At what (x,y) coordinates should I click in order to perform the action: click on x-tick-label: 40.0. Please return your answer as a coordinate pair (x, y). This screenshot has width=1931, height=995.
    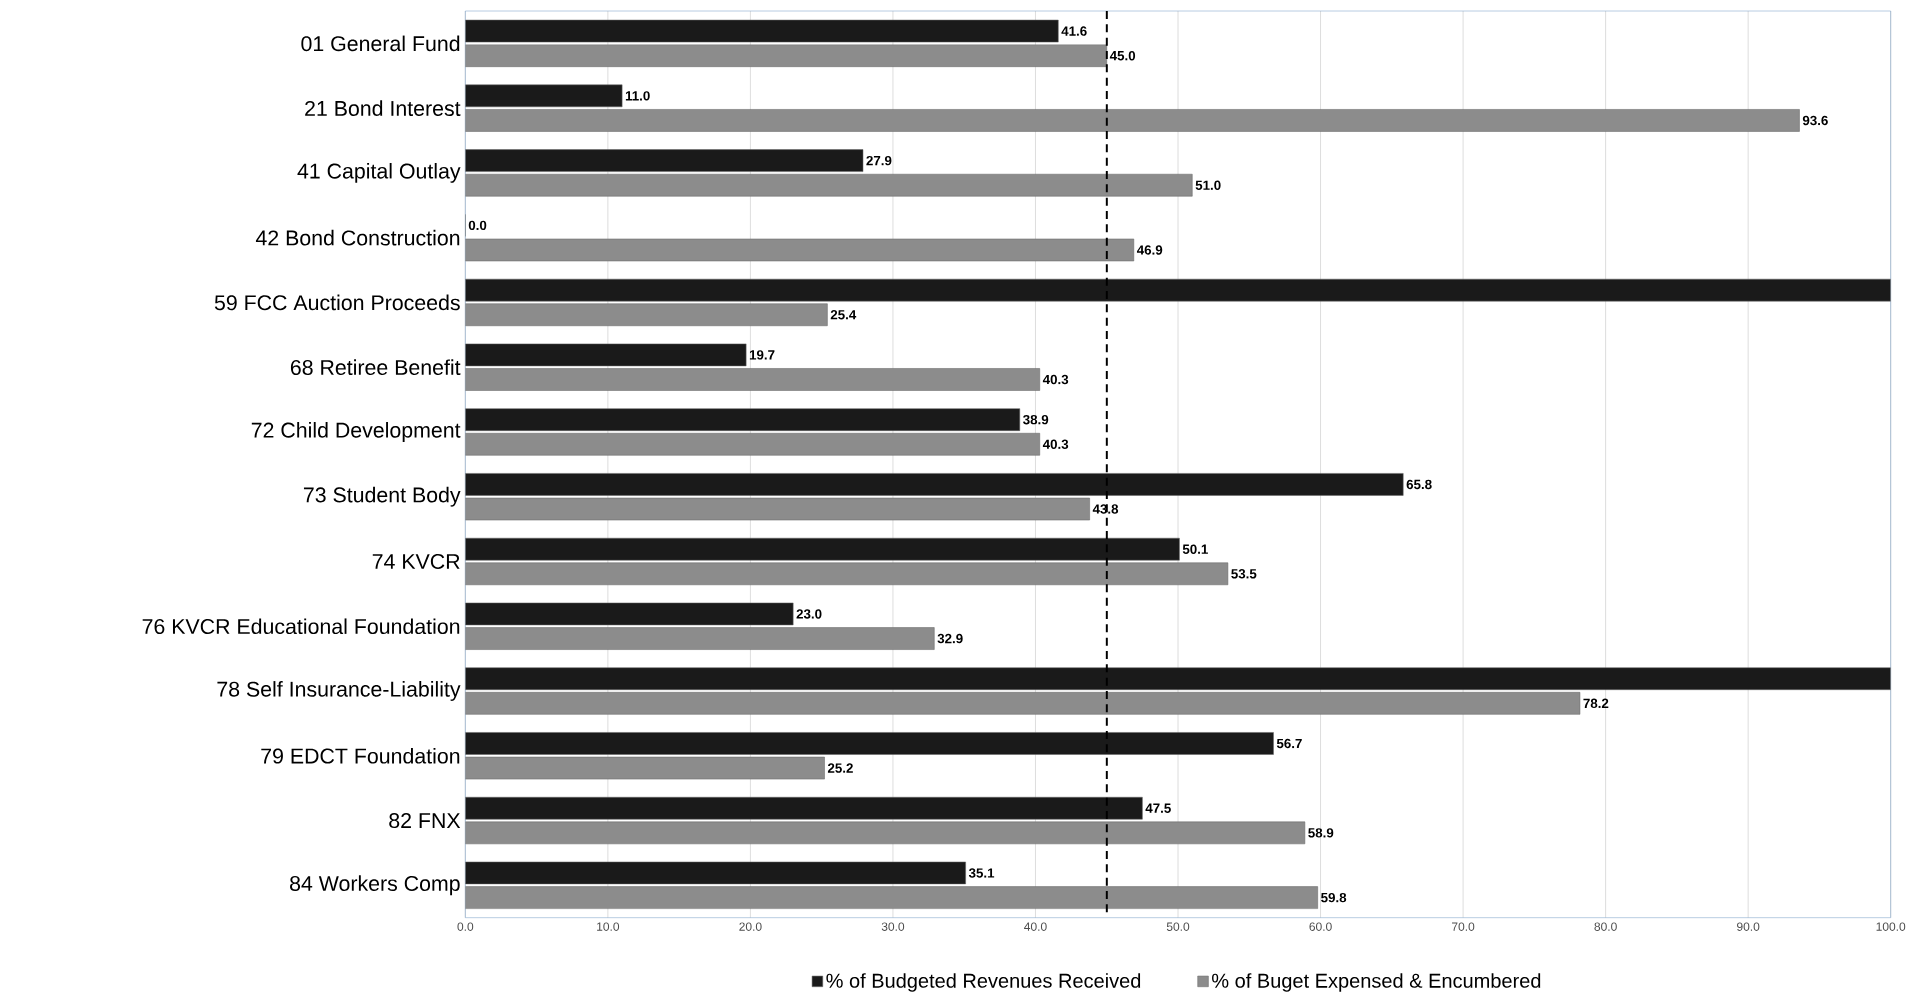
    Looking at the image, I should click on (1035, 926).